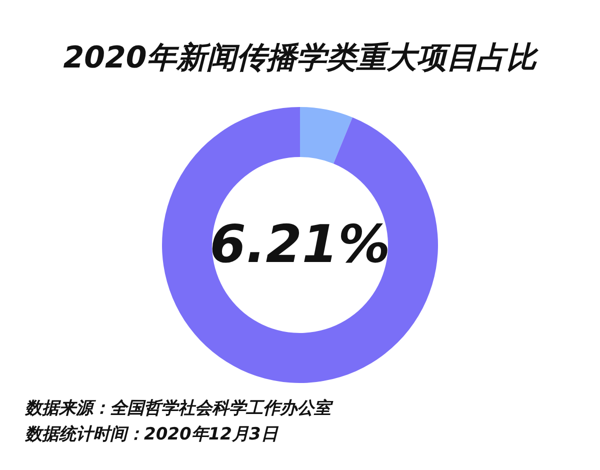 This screenshot has width=600, height=470. Describe the element at coordinates (300, 245) in the screenshot. I see `data-label: 6.21%` at that location.